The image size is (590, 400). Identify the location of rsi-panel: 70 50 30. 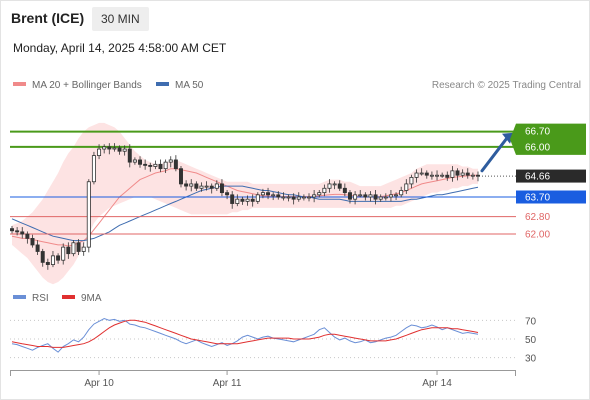
(273, 340).